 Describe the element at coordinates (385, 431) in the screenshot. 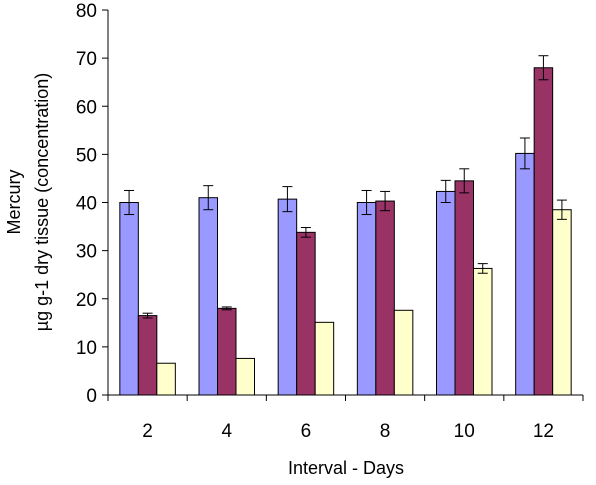

I see `x-tick-label-8: 8` at that location.